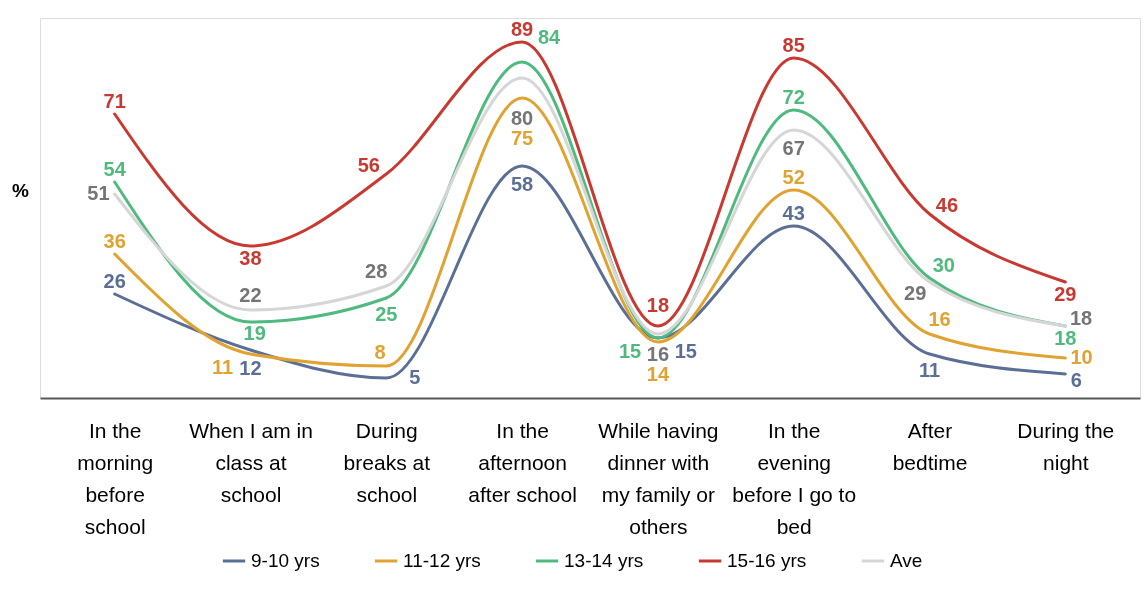 This screenshot has height=591, width=1148. What do you see at coordinates (522, 137) in the screenshot?
I see `data-label: 75` at bounding box center [522, 137].